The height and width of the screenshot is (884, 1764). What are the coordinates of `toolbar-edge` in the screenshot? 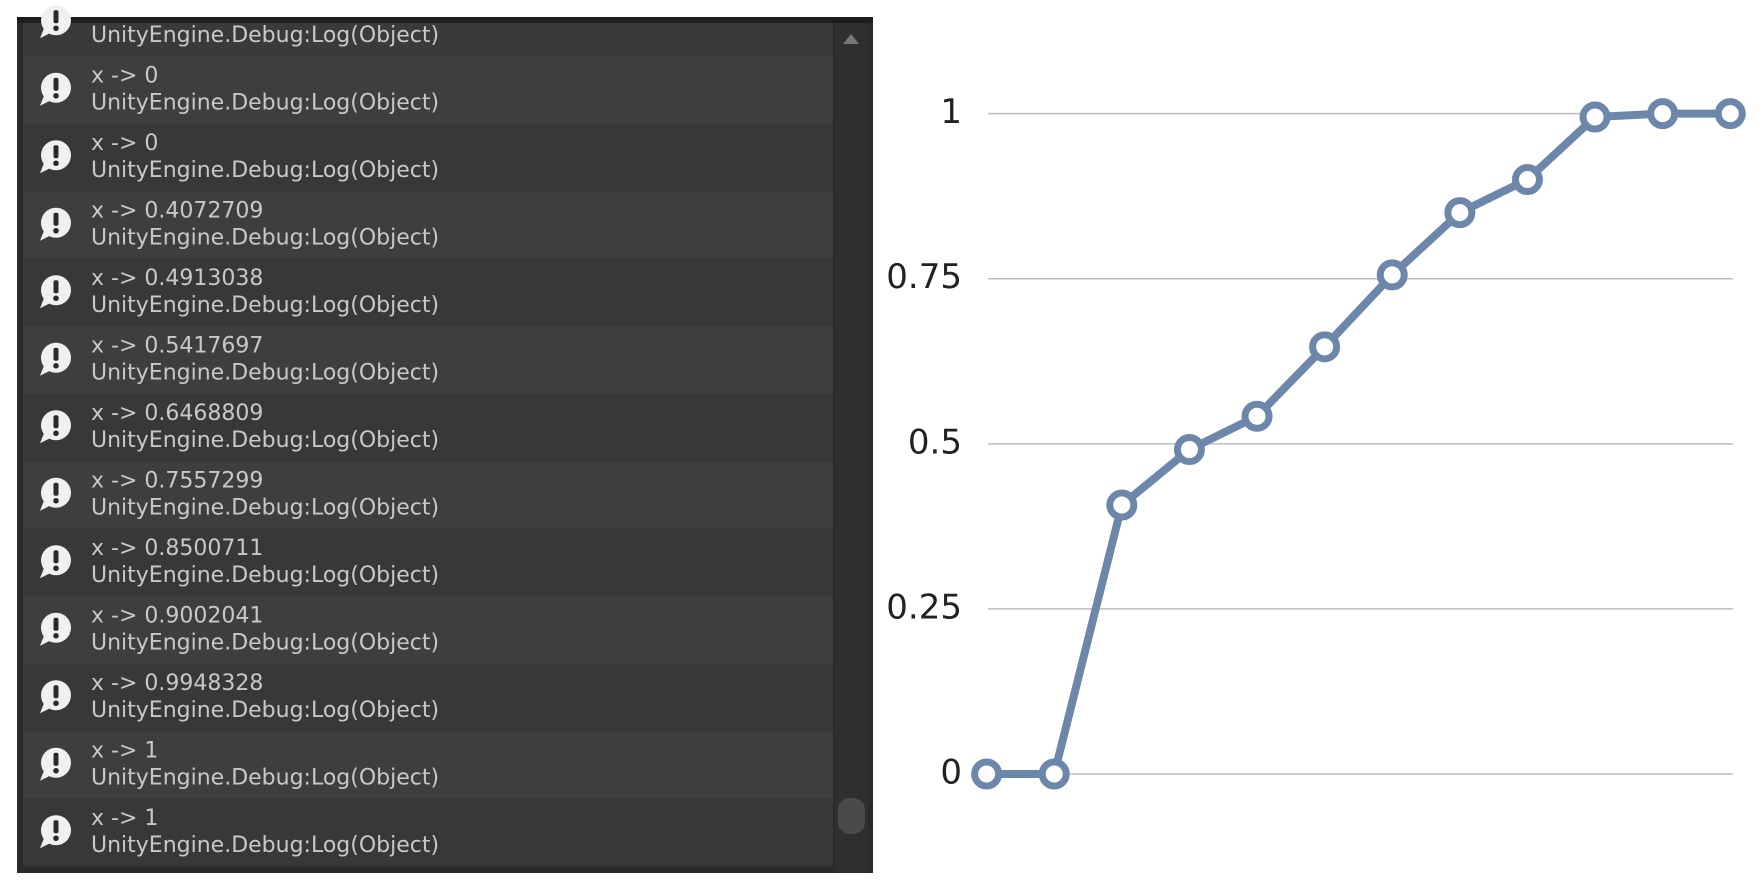 It's located at (445, 20).